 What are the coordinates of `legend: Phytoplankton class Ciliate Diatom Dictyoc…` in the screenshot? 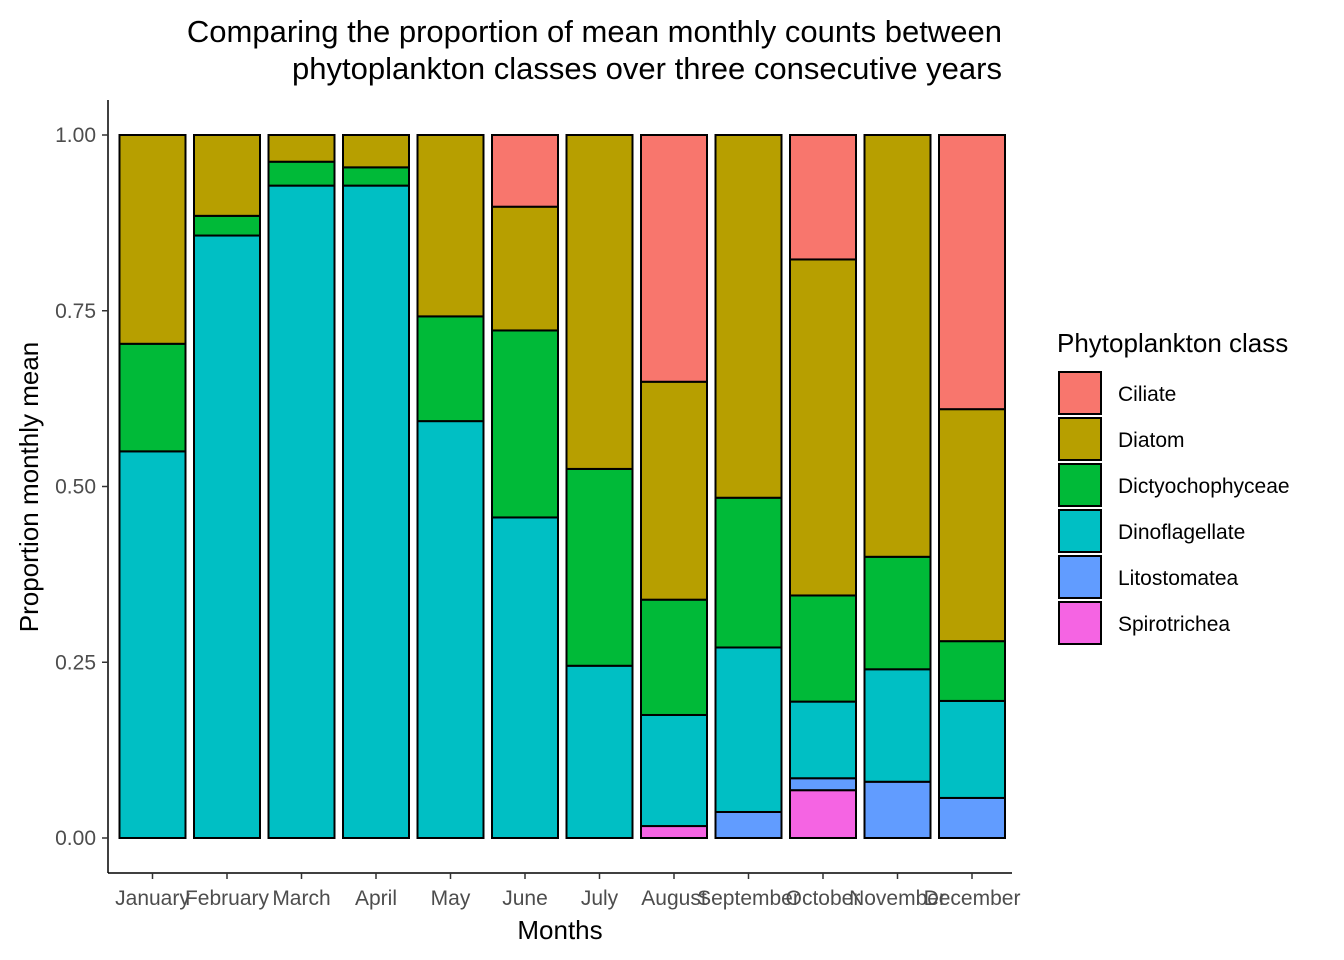 It's located at (1173, 486).